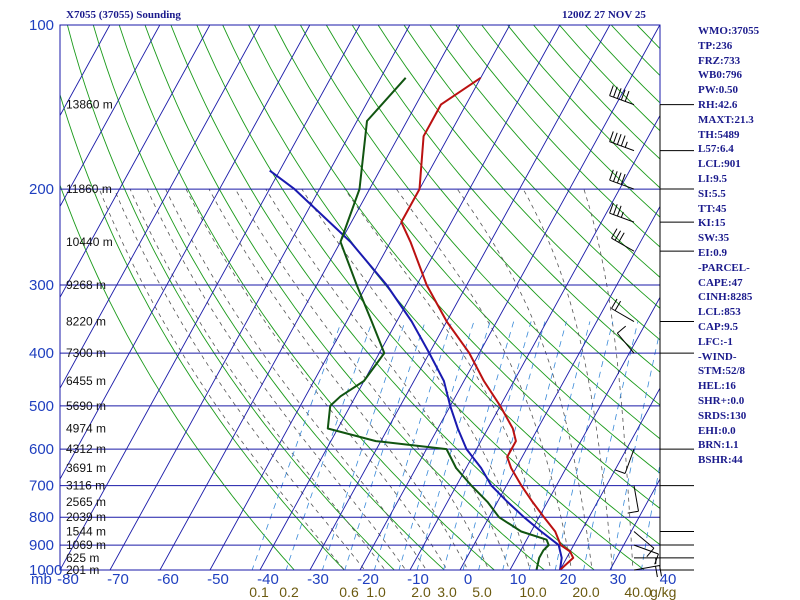  Describe the element at coordinates (318, 579) in the screenshot. I see `temperature-tick-label: -30` at that location.